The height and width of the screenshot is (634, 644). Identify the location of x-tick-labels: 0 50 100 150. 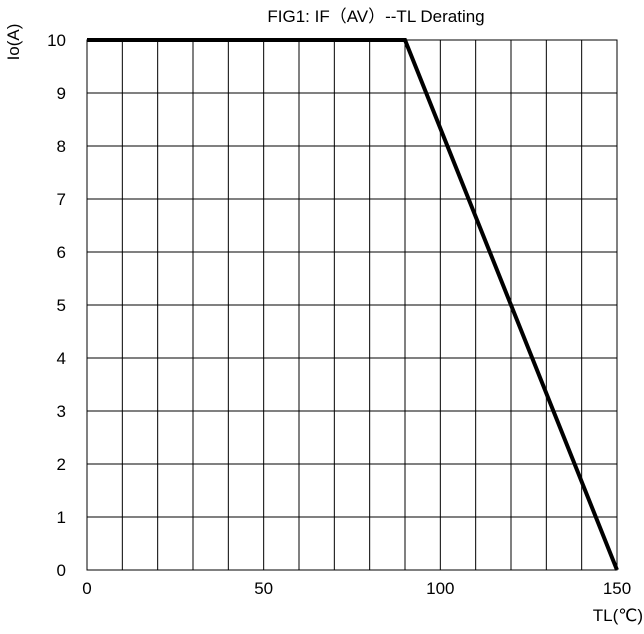
(356, 588).